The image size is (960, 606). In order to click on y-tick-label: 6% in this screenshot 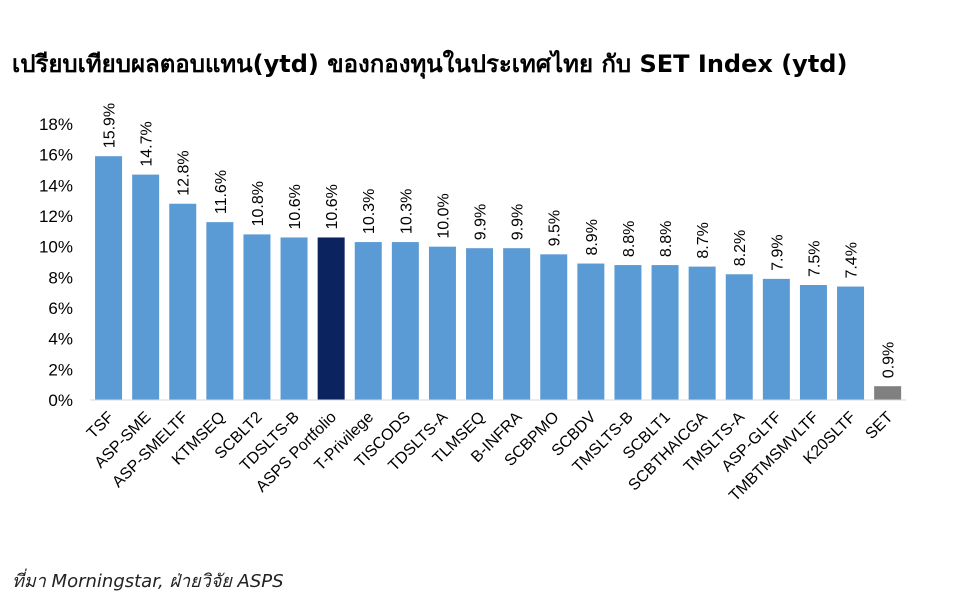, I will do `click(60, 308)`.